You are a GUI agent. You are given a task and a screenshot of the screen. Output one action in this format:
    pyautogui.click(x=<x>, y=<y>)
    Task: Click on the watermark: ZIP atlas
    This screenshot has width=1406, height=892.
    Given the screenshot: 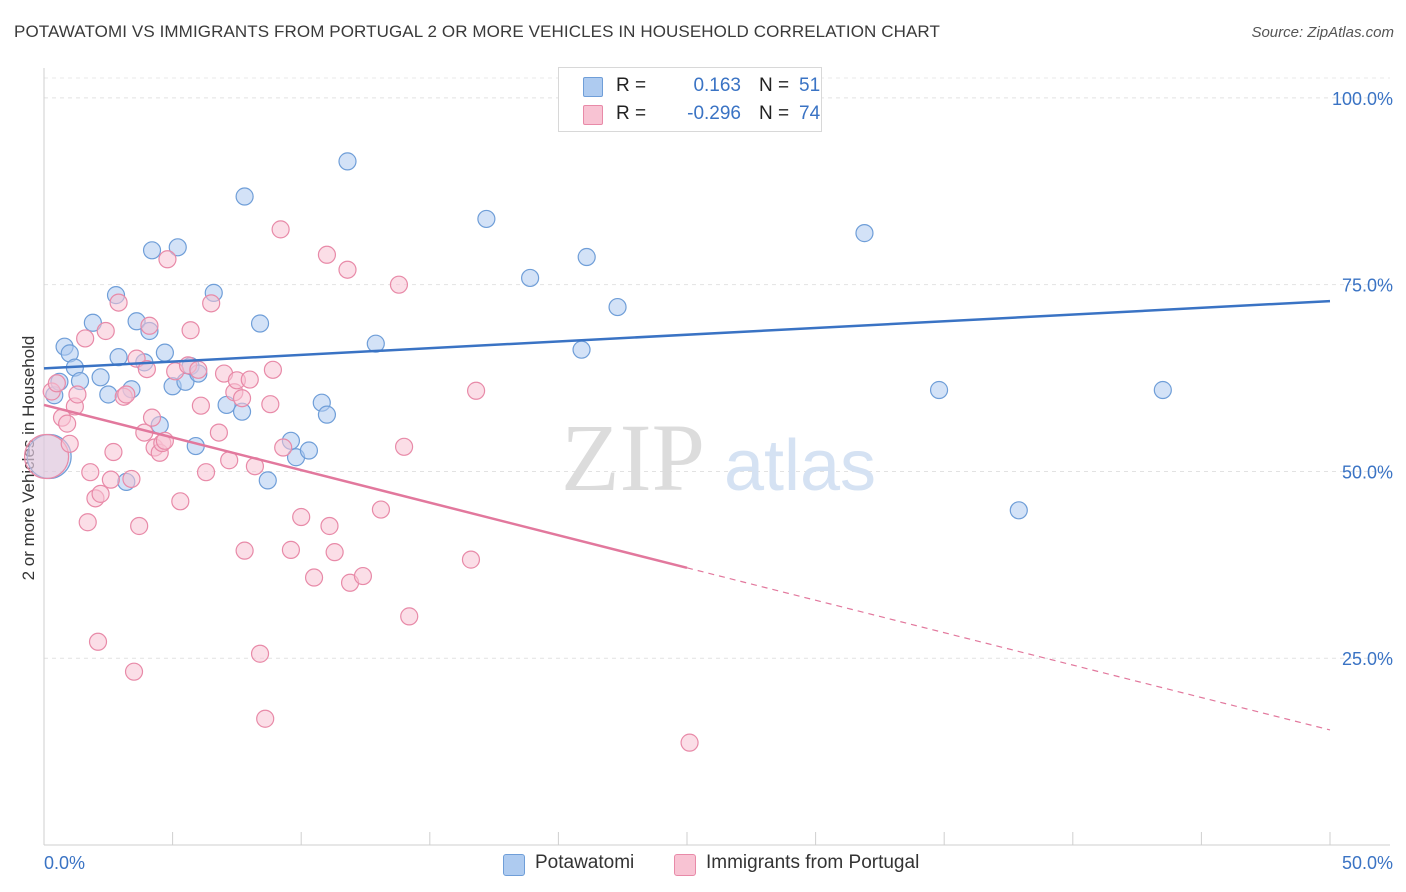 What is the action you would take?
    pyautogui.click(x=718, y=457)
    